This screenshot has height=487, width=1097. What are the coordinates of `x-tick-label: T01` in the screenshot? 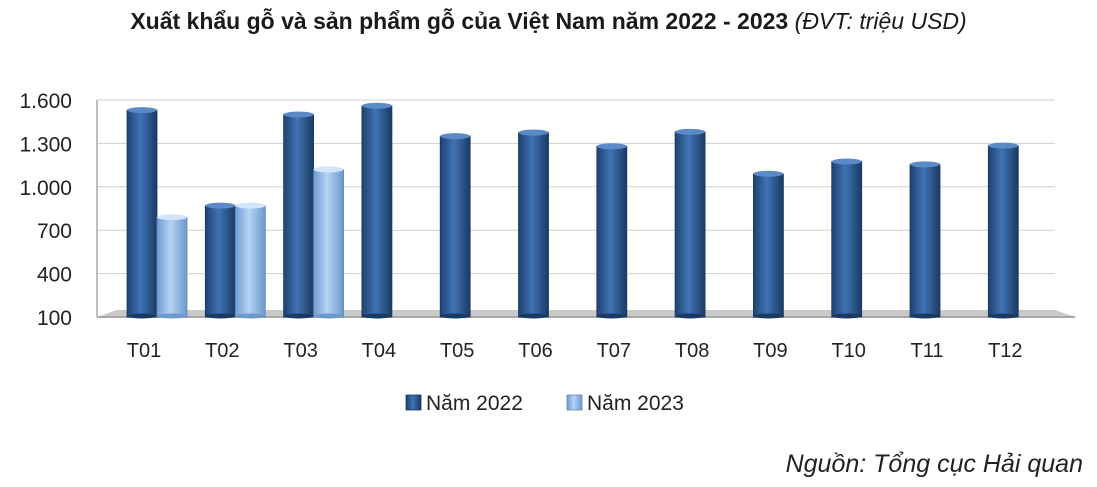 It's located at (144, 351).